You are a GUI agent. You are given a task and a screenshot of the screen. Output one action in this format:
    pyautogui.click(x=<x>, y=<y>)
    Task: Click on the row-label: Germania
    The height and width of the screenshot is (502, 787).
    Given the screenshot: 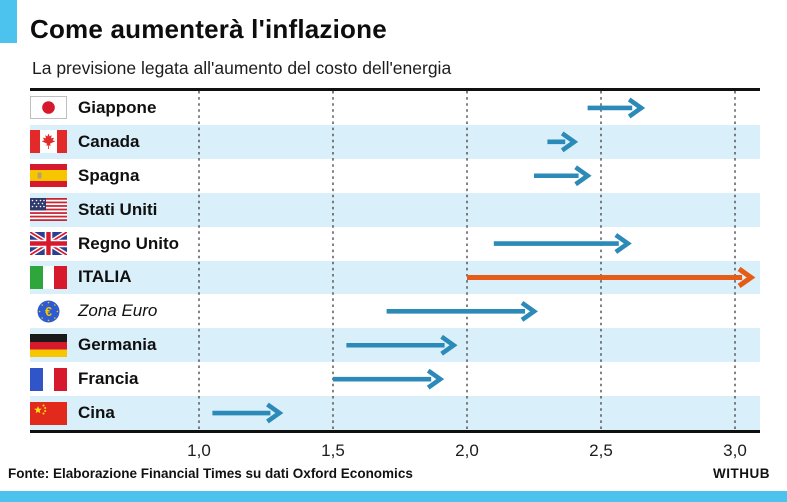 What is the action you would take?
    pyautogui.click(x=117, y=345)
    